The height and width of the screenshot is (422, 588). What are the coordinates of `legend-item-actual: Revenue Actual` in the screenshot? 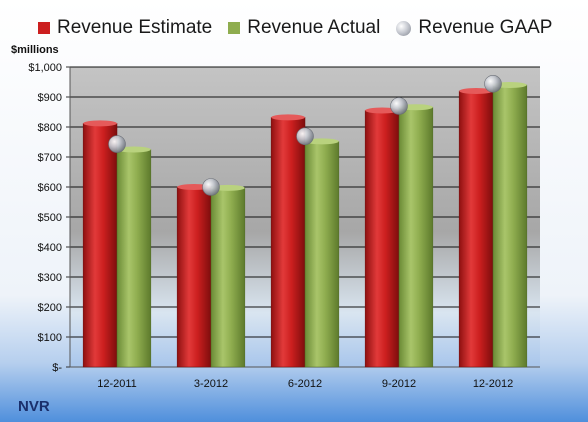 It's located at (304, 28).